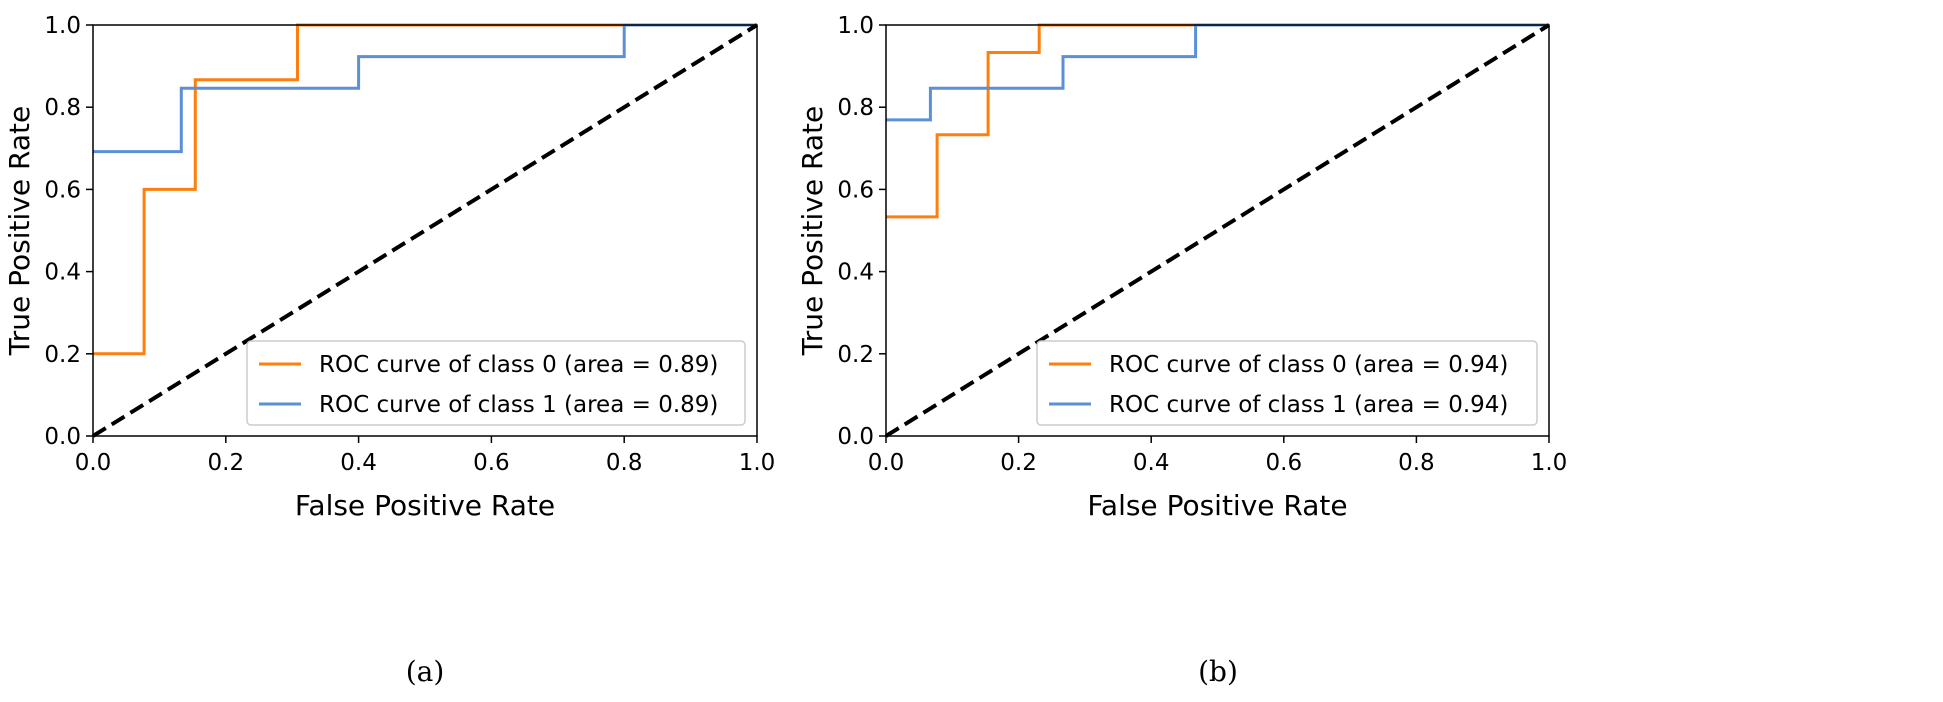  I want to click on legend-label-class-0: ROC curve of class 0 (area = 0.89), so click(518, 365).